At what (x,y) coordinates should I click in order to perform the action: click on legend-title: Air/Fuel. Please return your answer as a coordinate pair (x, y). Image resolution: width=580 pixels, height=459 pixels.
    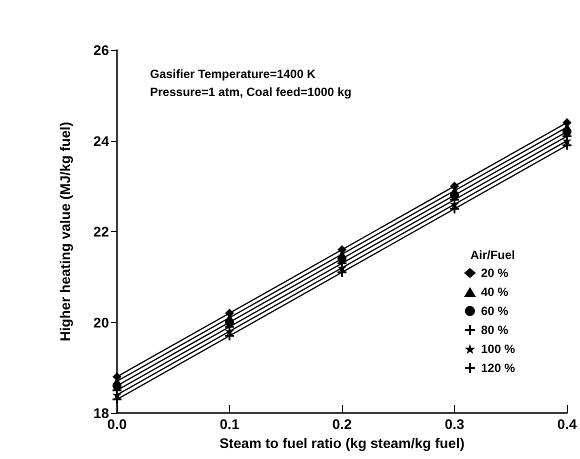
    Looking at the image, I should click on (492, 255).